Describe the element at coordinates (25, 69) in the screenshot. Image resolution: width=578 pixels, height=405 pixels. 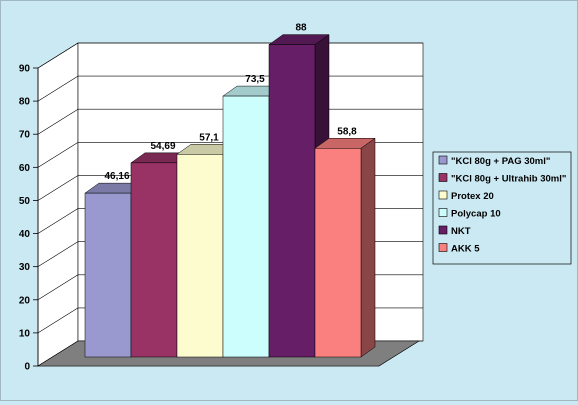
I see `y-tick-label: 90` at that location.